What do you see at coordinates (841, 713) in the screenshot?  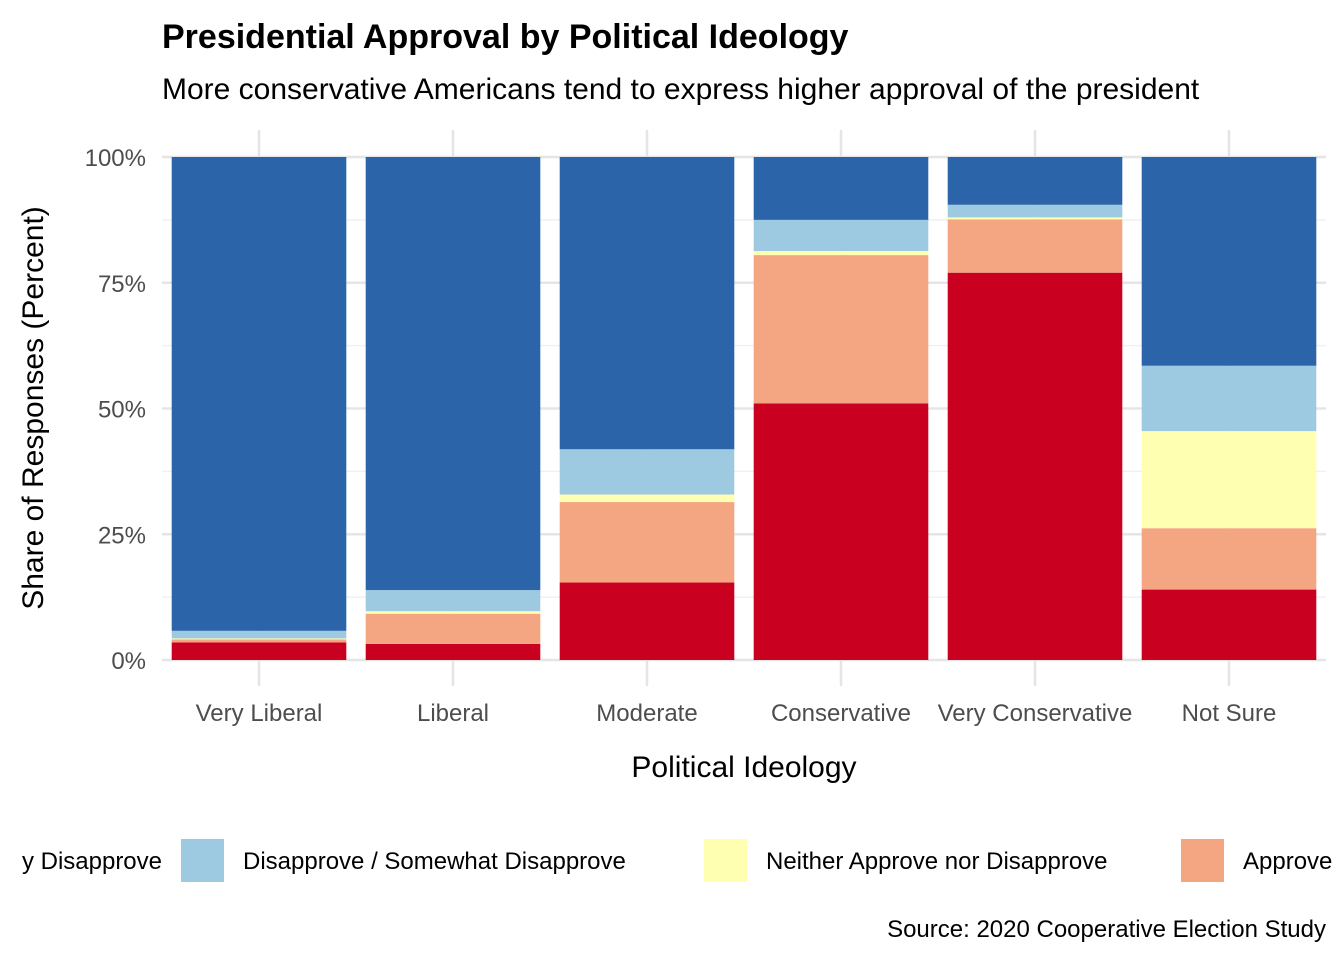 I see `x-tick-label: Conservative` at bounding box center [841, 713].